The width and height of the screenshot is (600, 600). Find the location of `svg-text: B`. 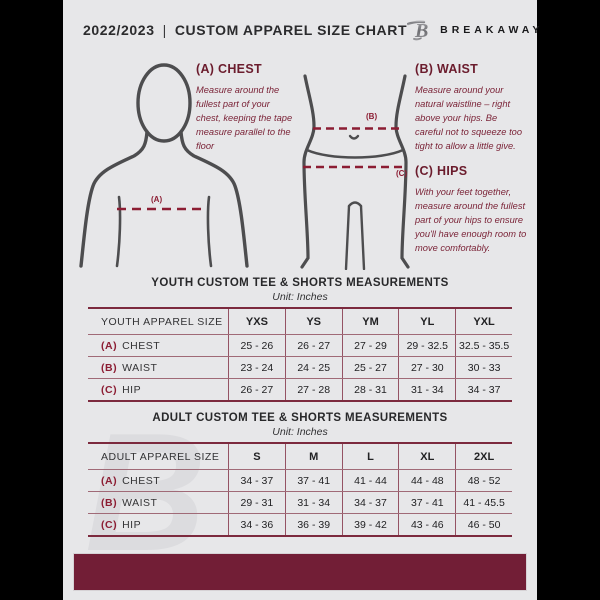

svg-text: B is located at coordinates (421, 31).